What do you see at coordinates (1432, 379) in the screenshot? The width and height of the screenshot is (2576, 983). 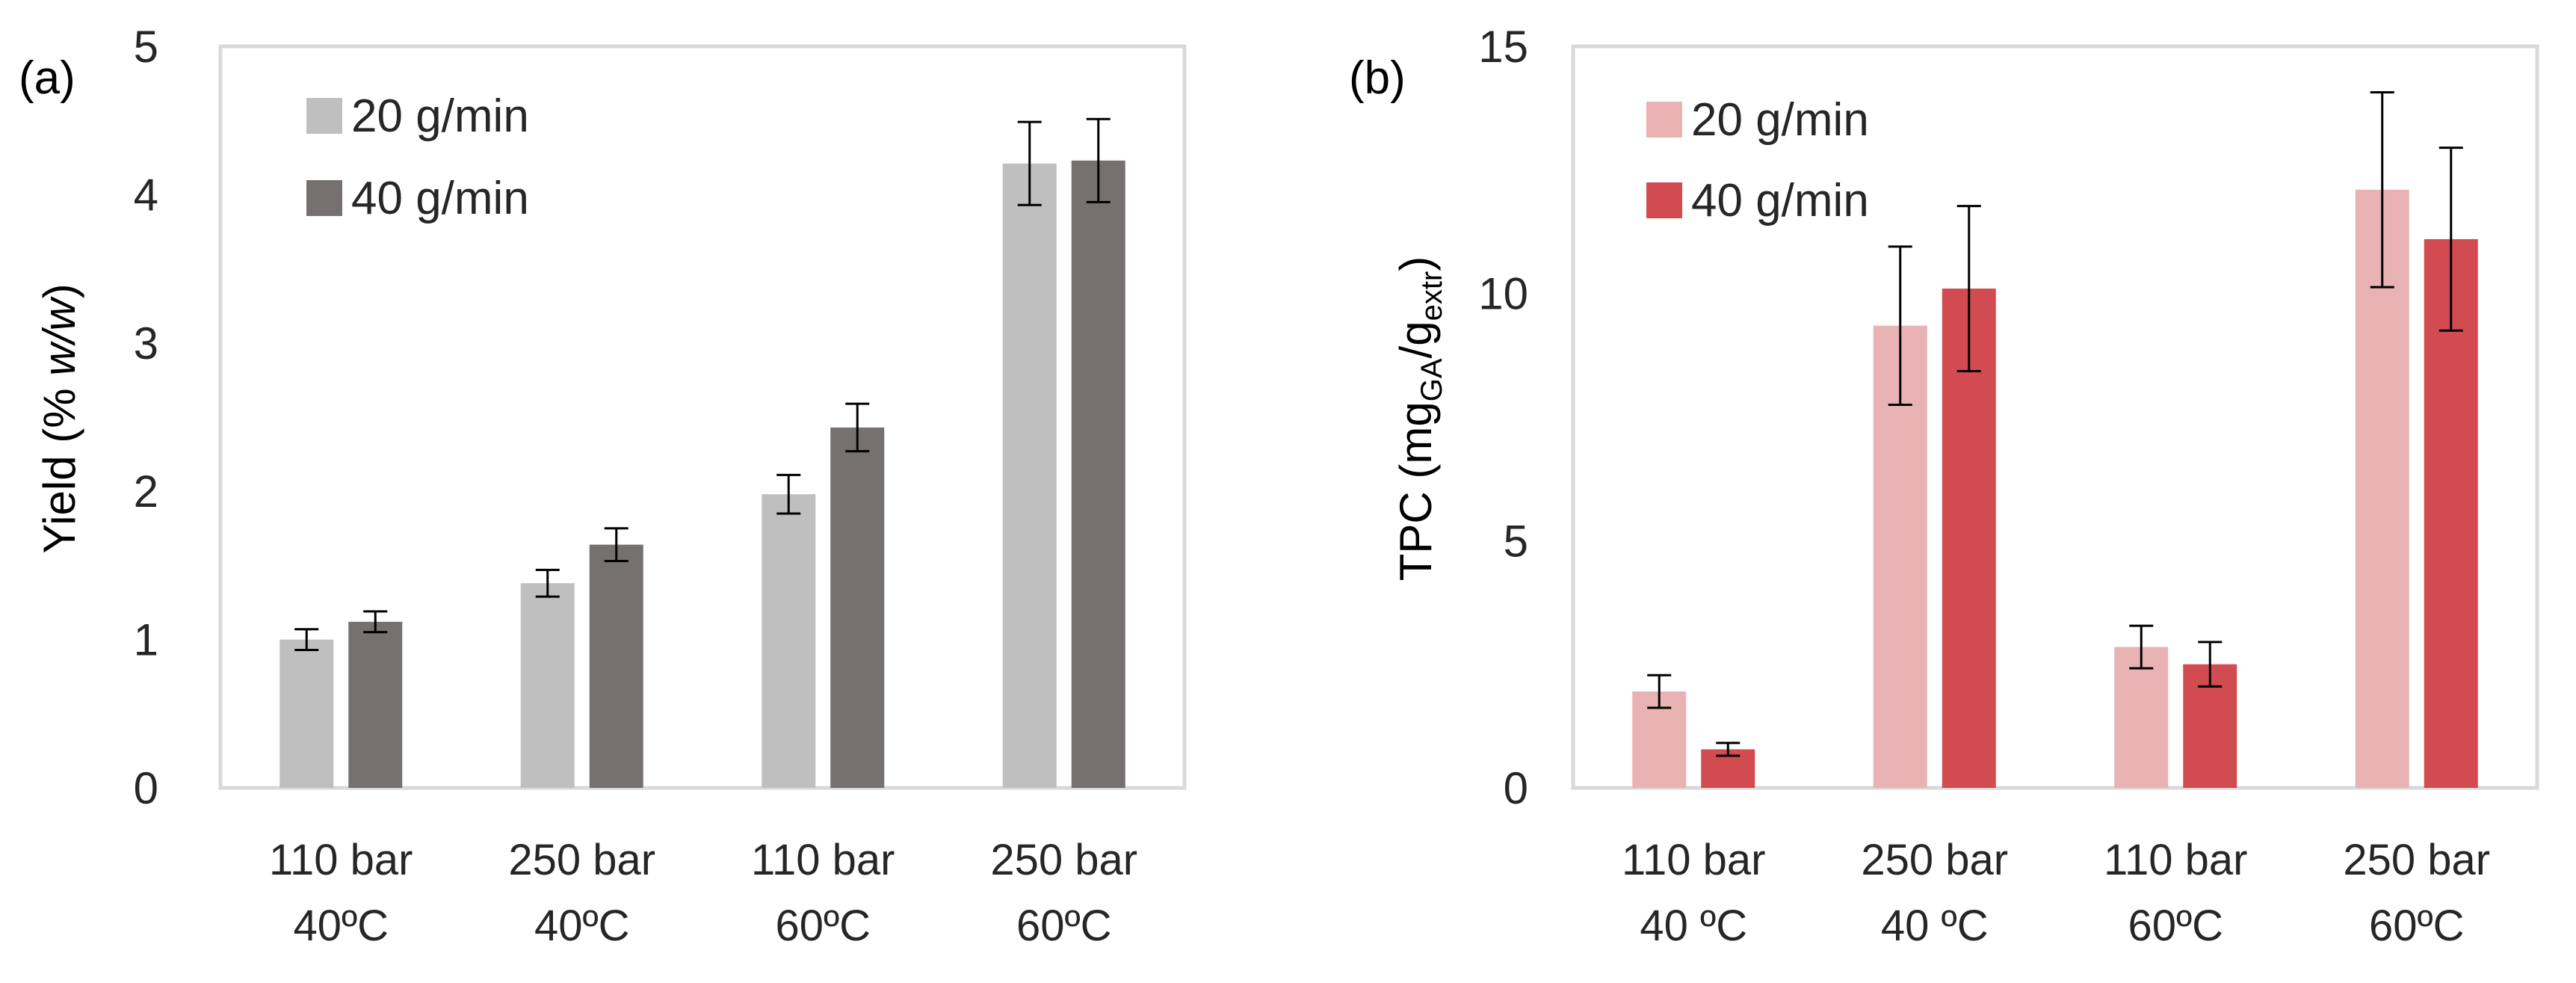 I see `y-axis-title-subscript: GA` at bounding box center [1432, 379].